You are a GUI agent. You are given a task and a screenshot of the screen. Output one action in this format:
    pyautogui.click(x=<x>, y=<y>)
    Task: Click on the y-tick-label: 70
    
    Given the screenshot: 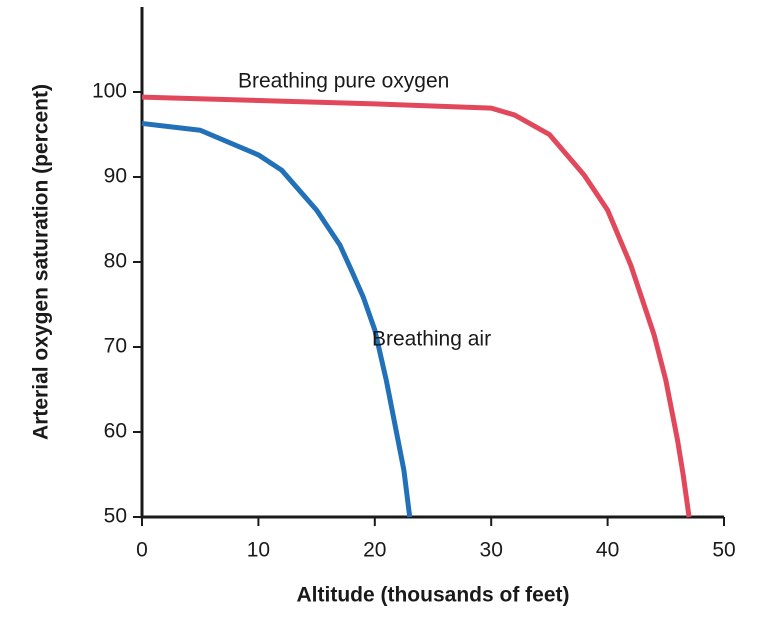 What is the action you would take?
    pyautogui.click(x=115, y=346)
    